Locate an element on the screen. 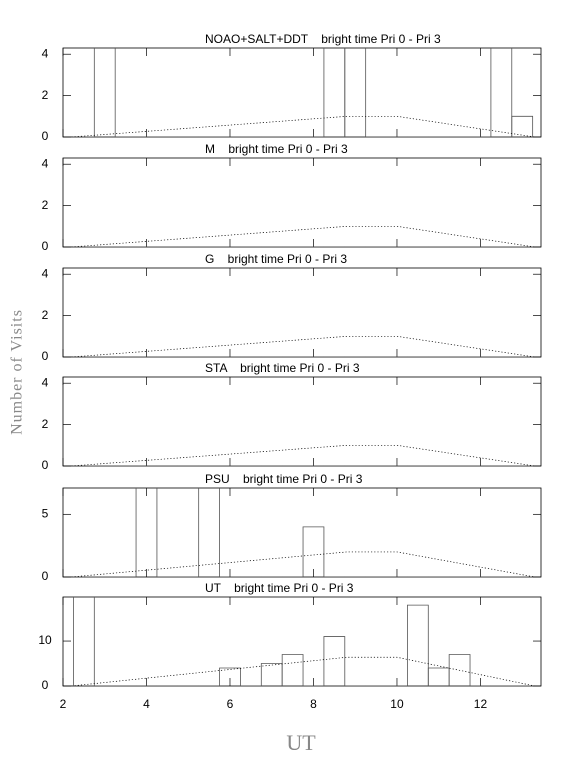 The image size is (572, 762). panel-title: STA bright time Pri 0 - Pri 3 is located at coordinates (282, 368).